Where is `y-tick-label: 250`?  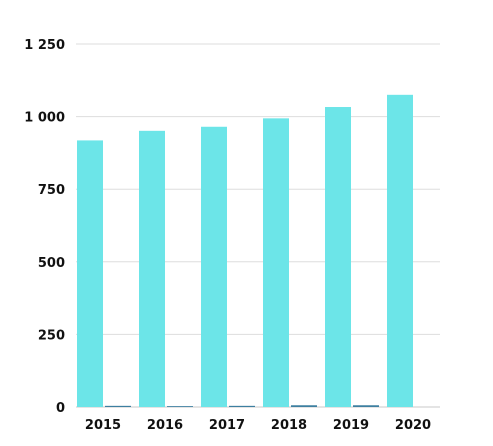 y-tick-label: 250 is located at coordinates (51, 335).